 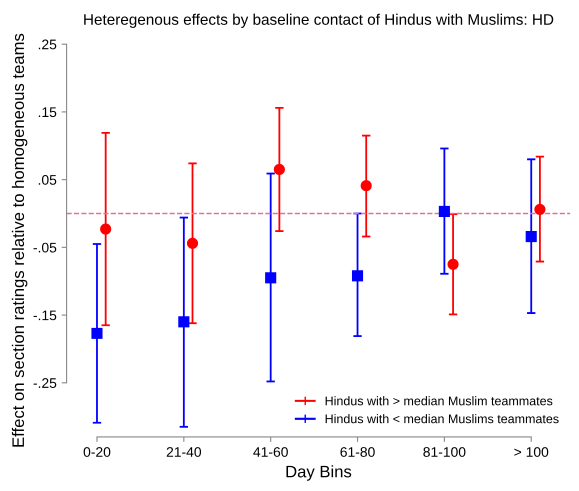 What do you see at coordinates (20, 240) in the screenshot?
I see `y-axis-title: Effect on section ratings relative to homogeneous teams` at bounding box center [20, 240].